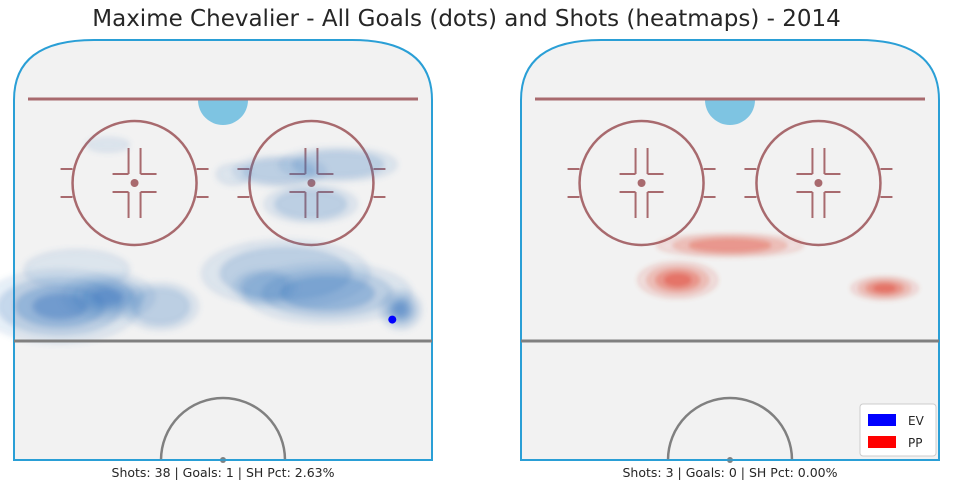 This screenshot has width=953, height=493. I want to click on faceoff-circle-right, so click(818, 183).